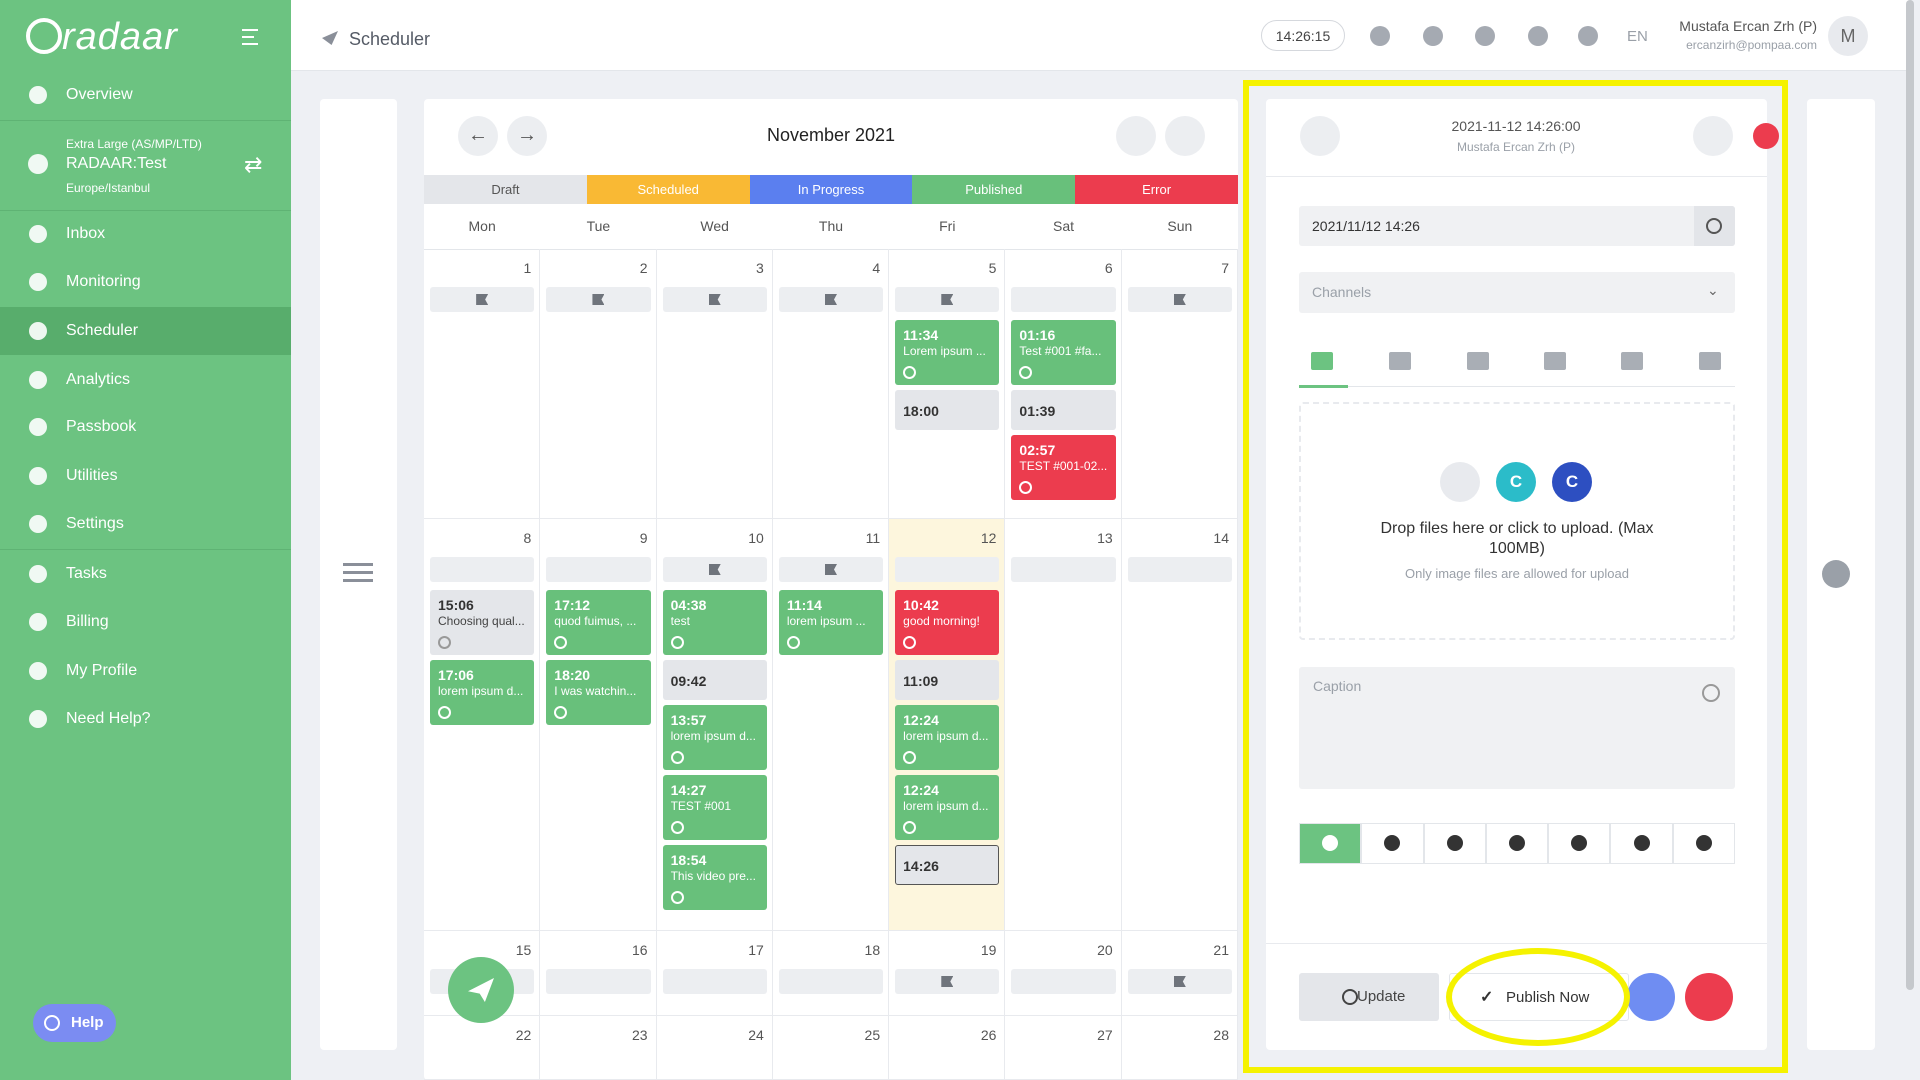  Describe the element at coordinates (1369, 997) in the screenshot. I see `update-button: Update` at that location.